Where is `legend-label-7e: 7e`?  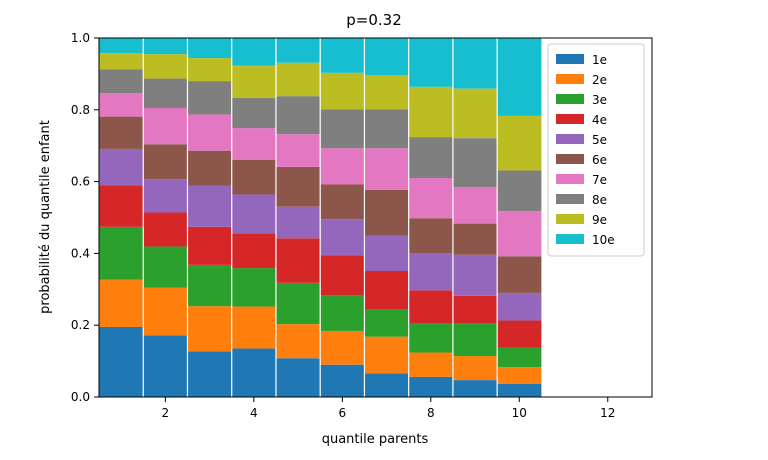
legend-label-7e: 7e is located at coordinates (599, 180).